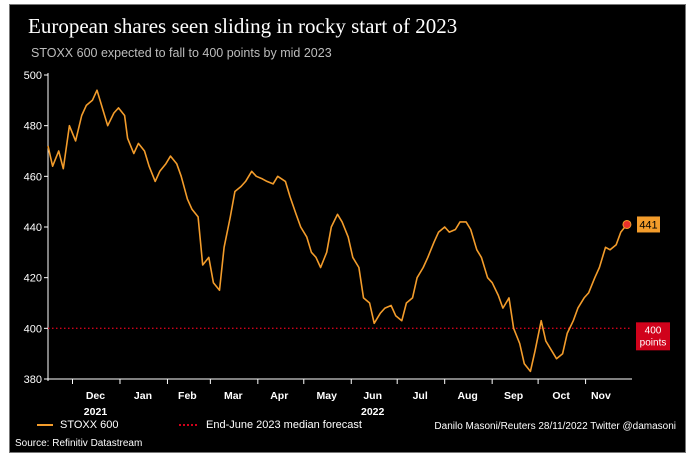 The image size is (700, 466). Describe the element at coordinates (653, 330) in the screenshot. I see `badge-400-text: 400` at that location.